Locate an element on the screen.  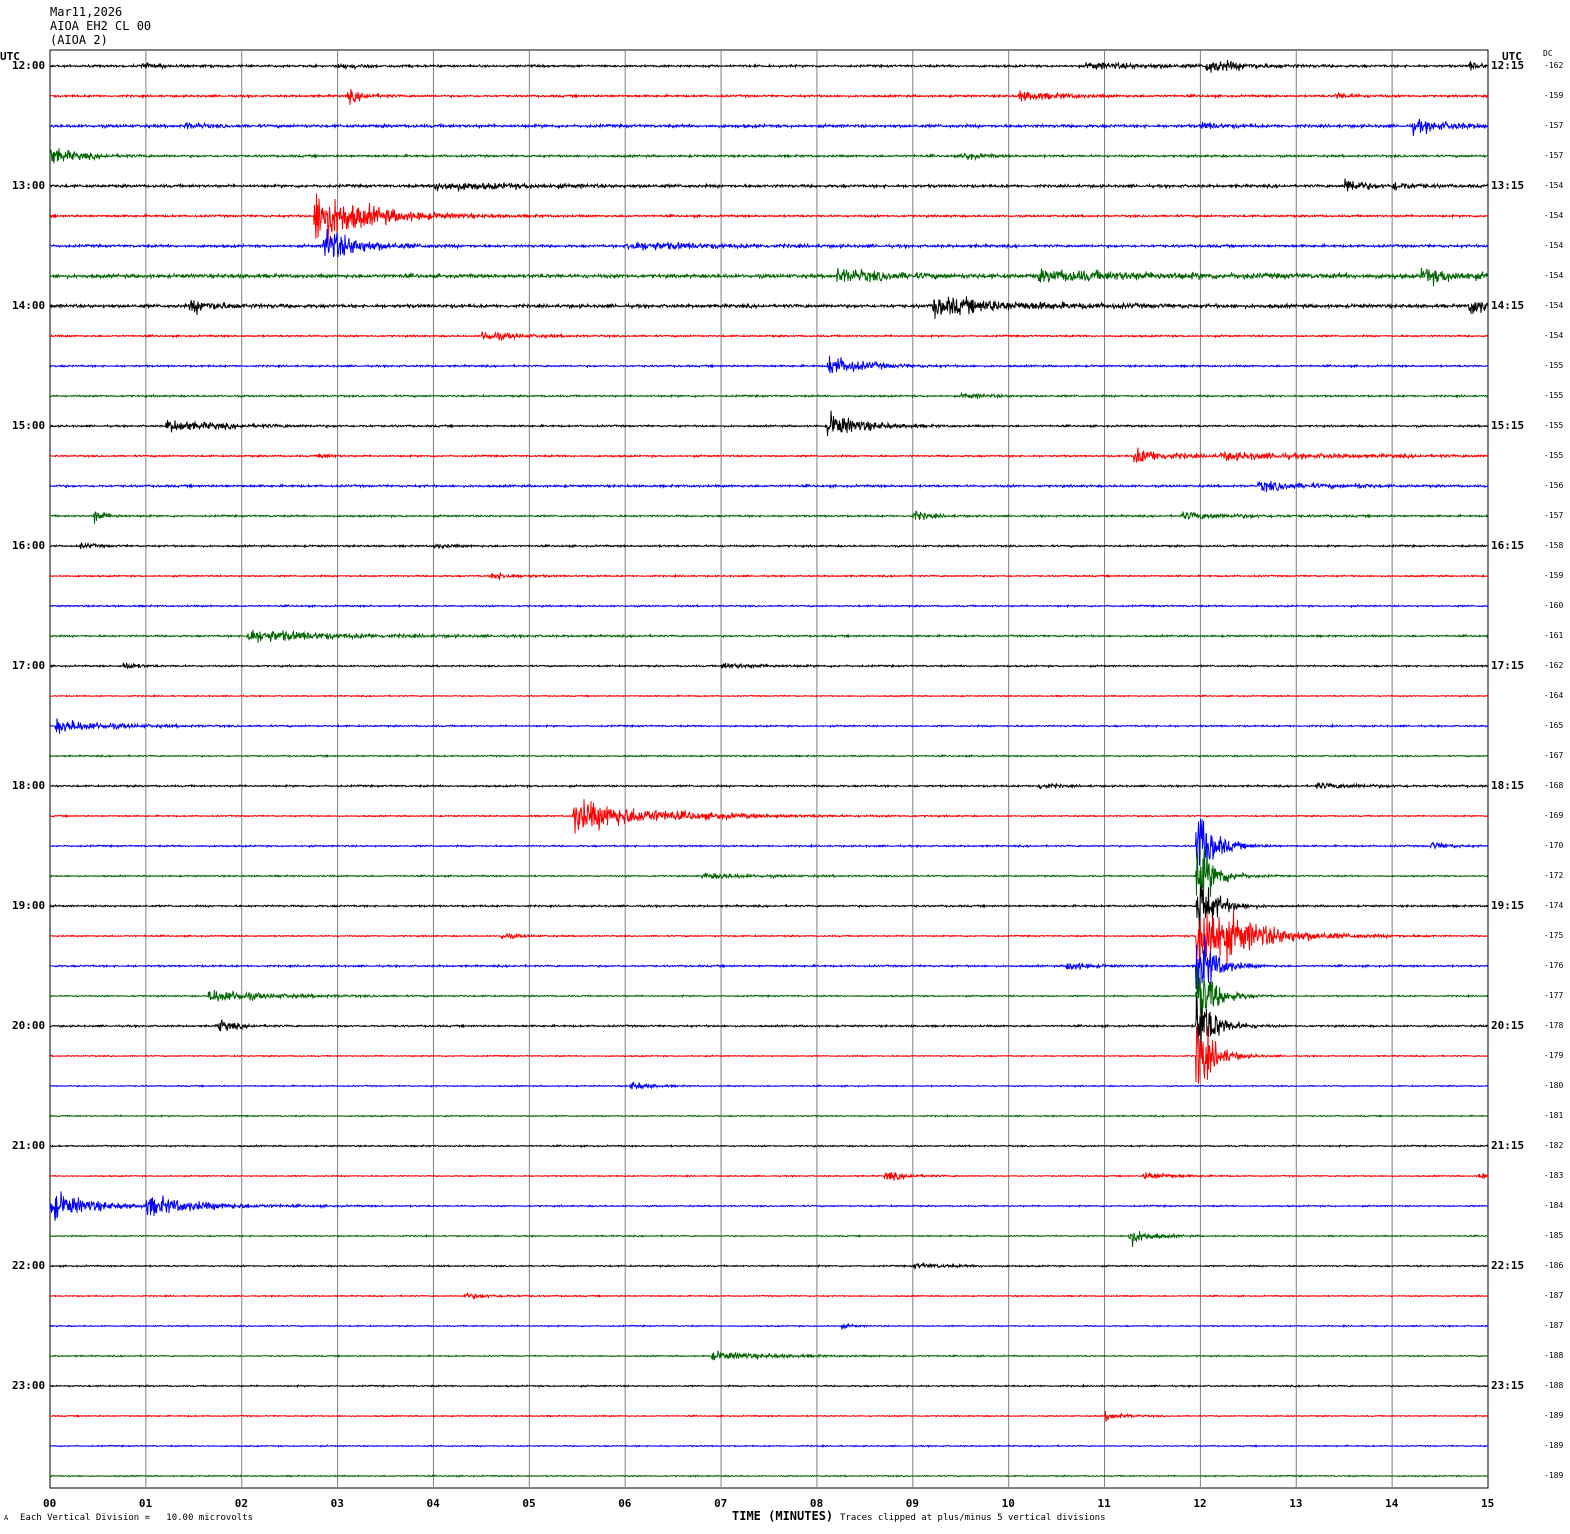
right-time-label: 12:15 is located at coordinates (1508, 65).